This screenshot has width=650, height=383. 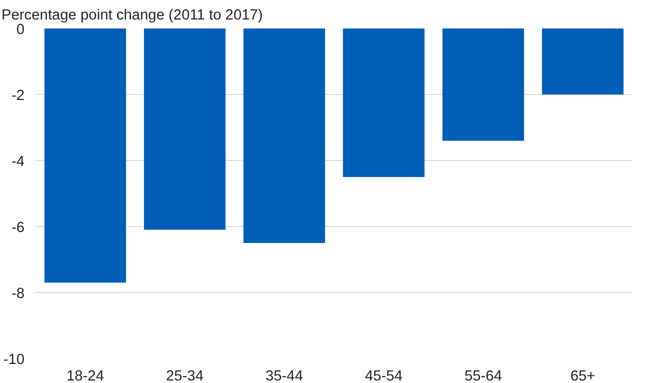 What do you see at coordinates (132, 16) in the screenshot?
I see `y-axis-title: Percentage point change (2011 to 2017)` at bounding box center [132, 16].